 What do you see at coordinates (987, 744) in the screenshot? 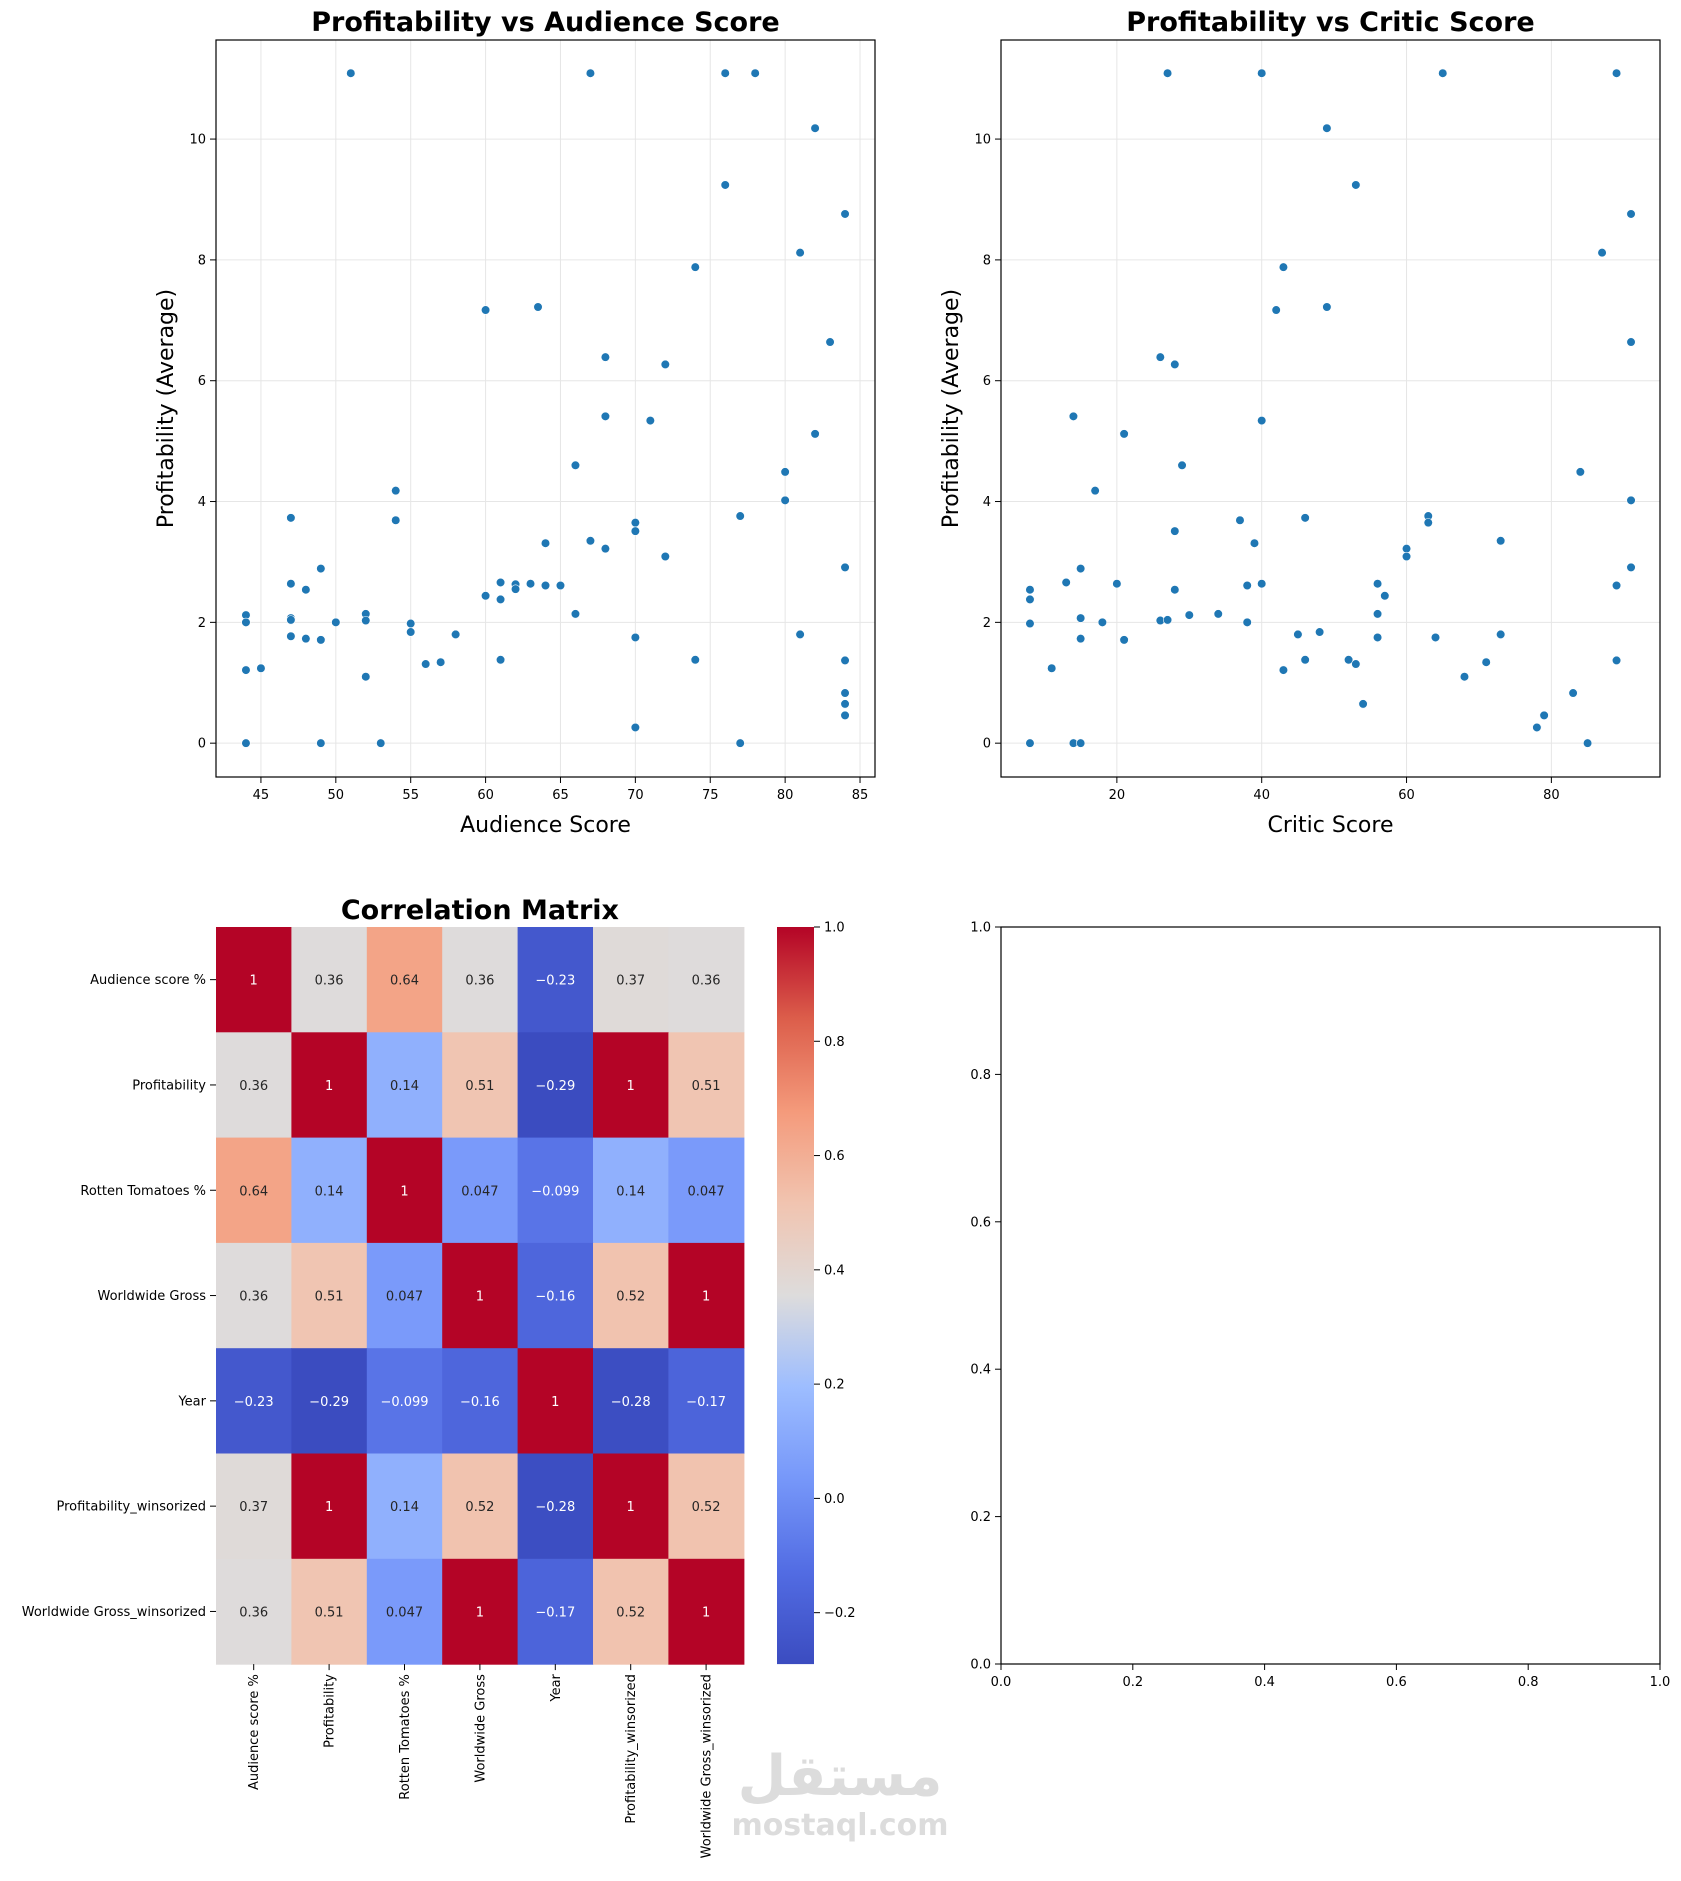
I see `y-tick-label: 0` at bounding box center [987, 744].